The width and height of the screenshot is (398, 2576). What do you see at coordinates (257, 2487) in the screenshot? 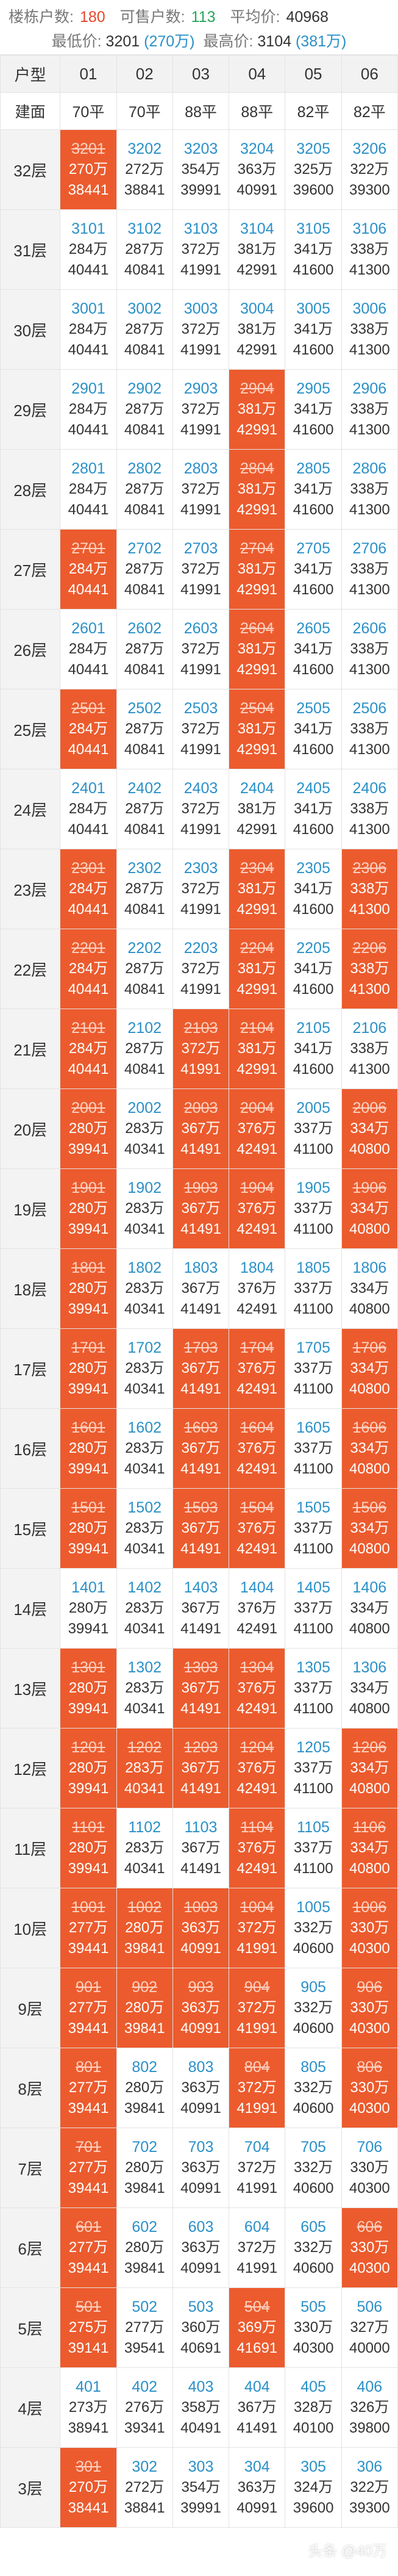
I see `unit-cell: 304 363万 40991` at bounding box center [257, 2487].